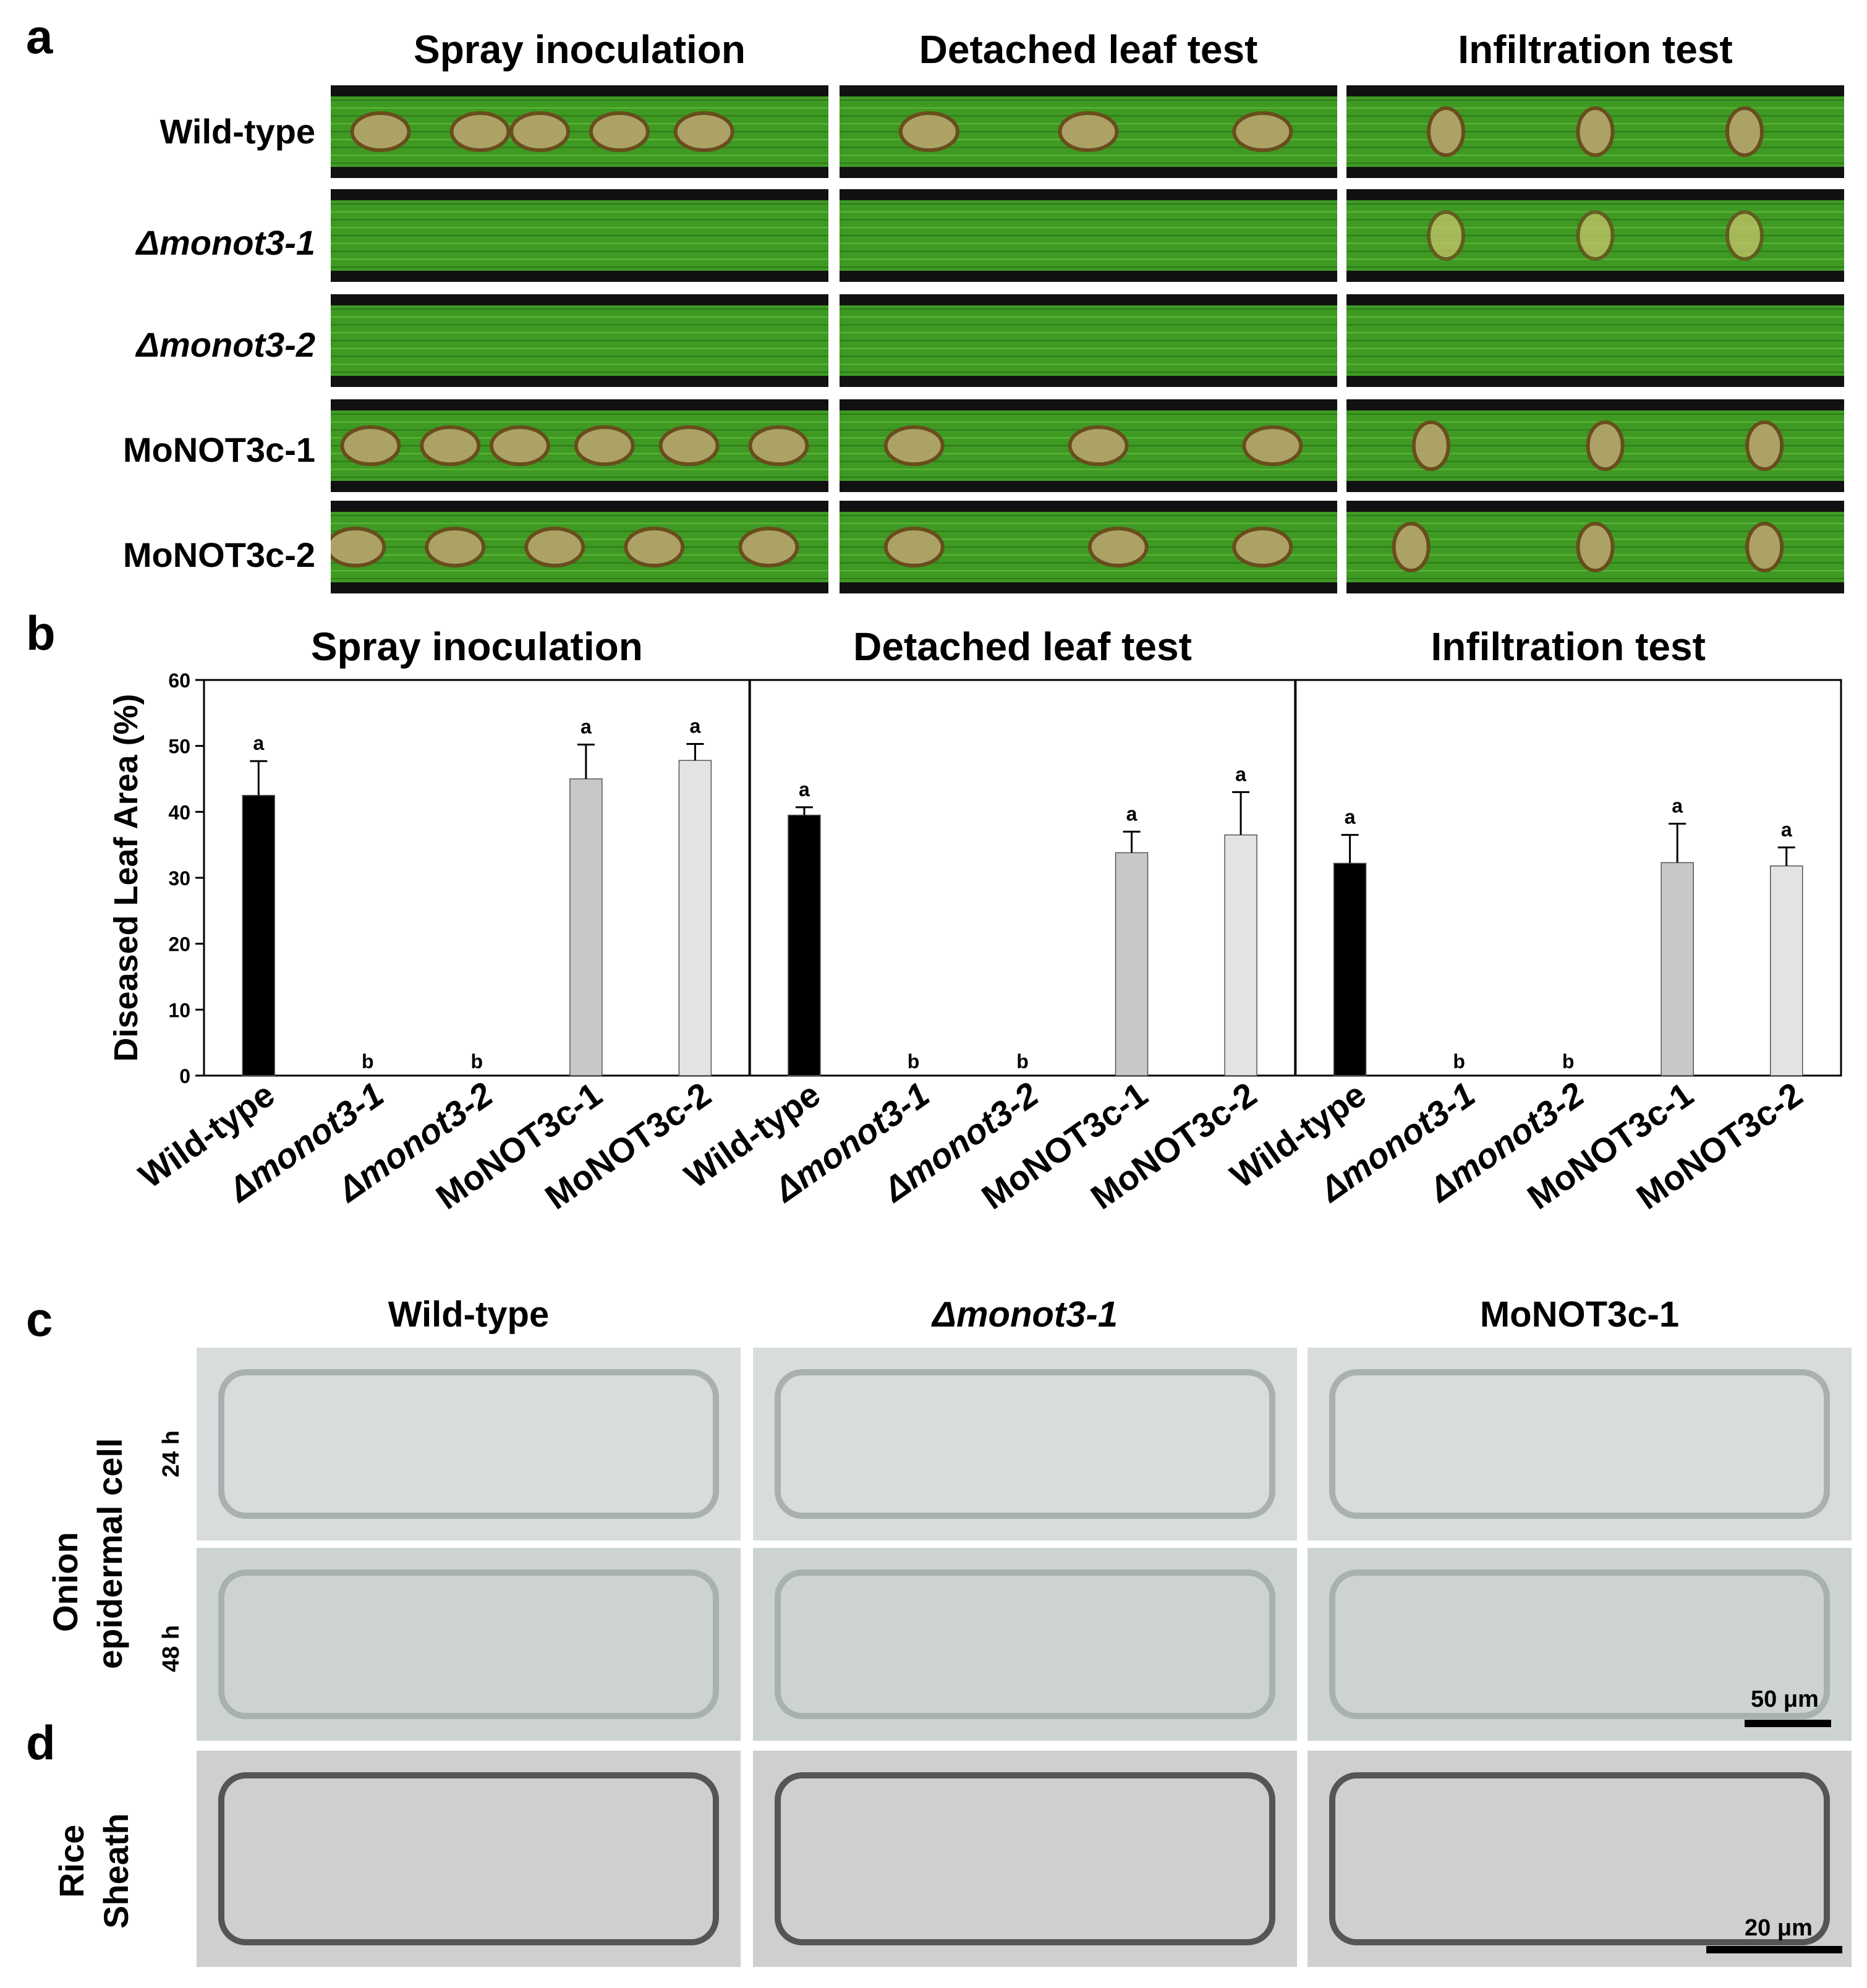  Describe the element at coordinates (126, 877) in the screenshot. I see `y-axis-label: Diseased Leaf Area (%)` at that location.